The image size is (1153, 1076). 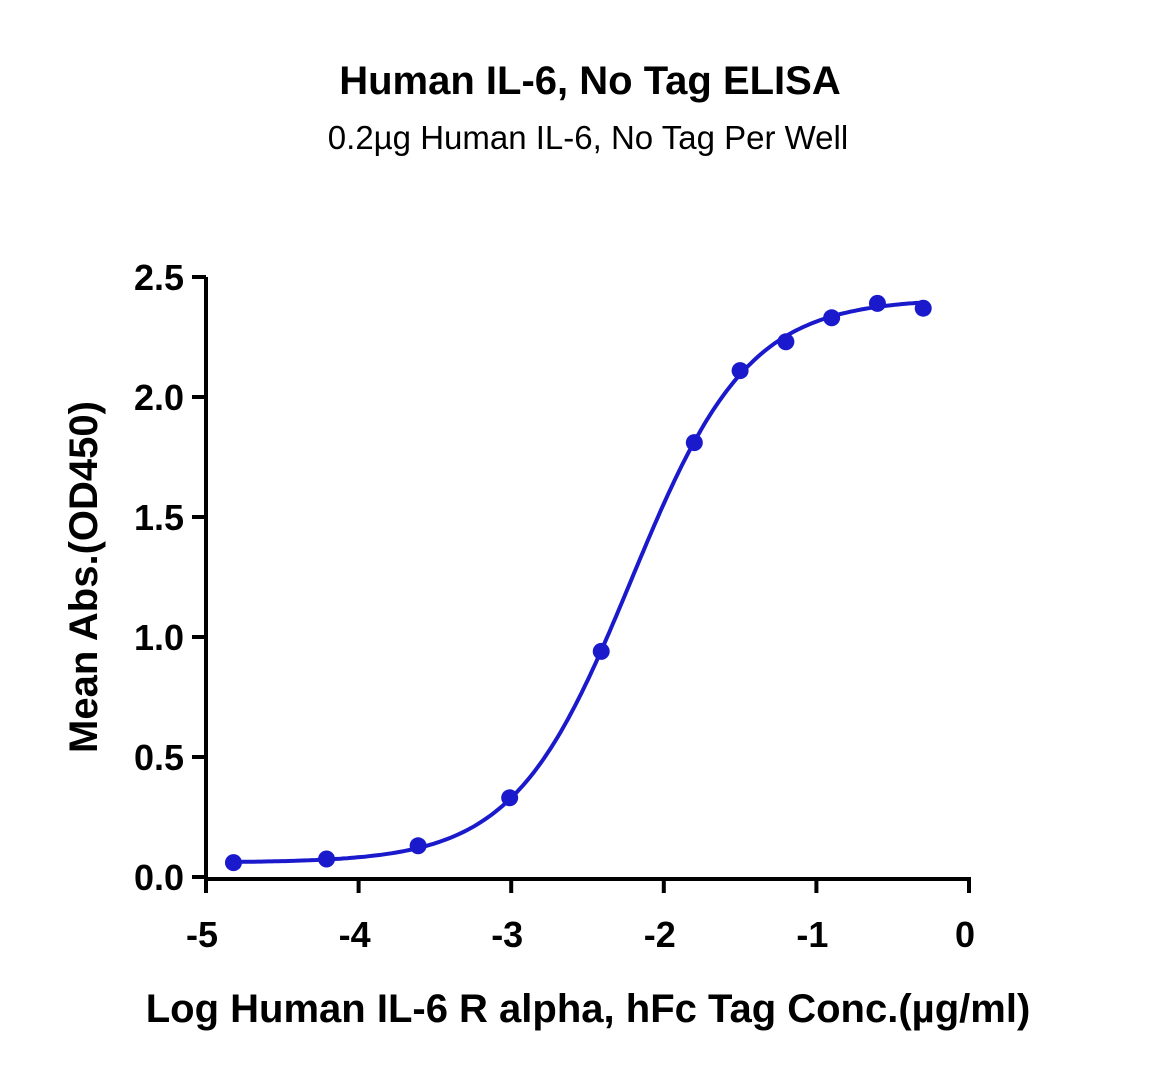 What do you see at coordinates (159, 637) in the screenshot?
I see `y-tick-label: 1.0` at bounding box center [159, 637].